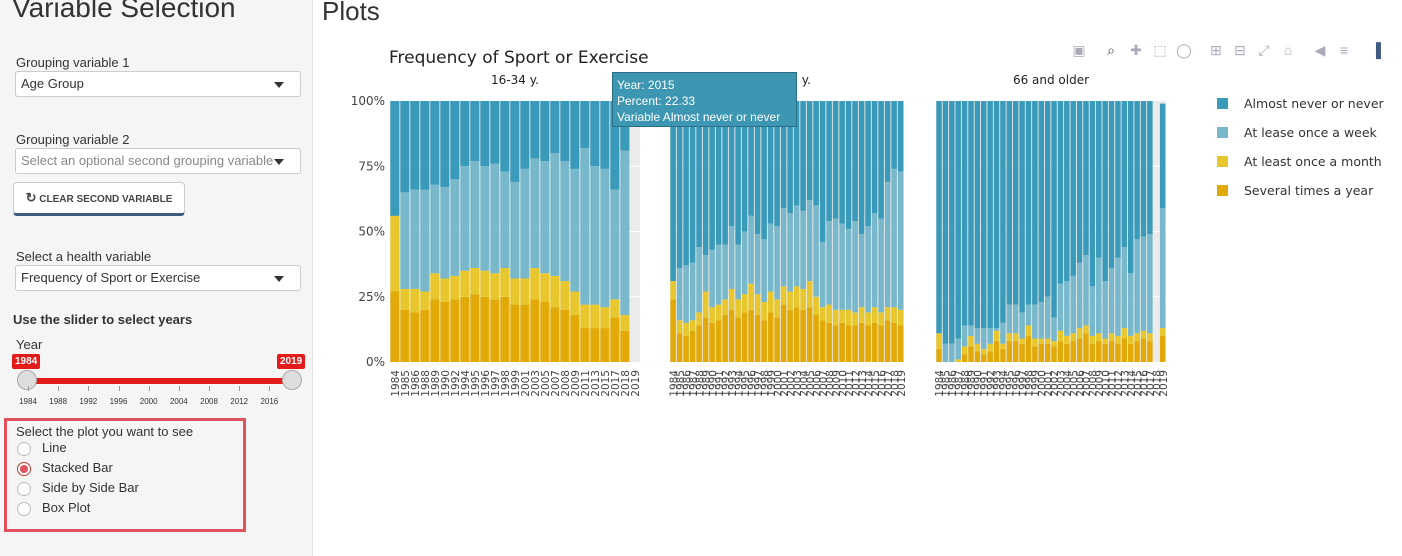 The height and width of the screenshot is (556, 1402). I want to click on x-tick-label: 1990, so click(979, 383).